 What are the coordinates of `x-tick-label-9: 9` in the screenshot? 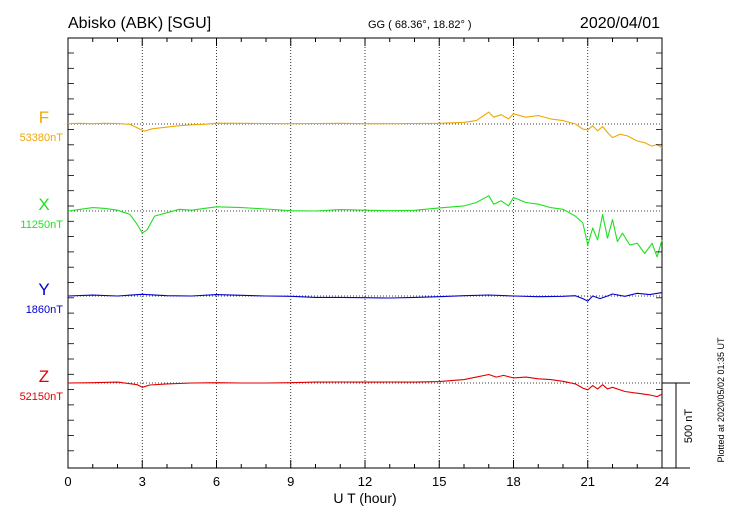 It's located at (290, 481).